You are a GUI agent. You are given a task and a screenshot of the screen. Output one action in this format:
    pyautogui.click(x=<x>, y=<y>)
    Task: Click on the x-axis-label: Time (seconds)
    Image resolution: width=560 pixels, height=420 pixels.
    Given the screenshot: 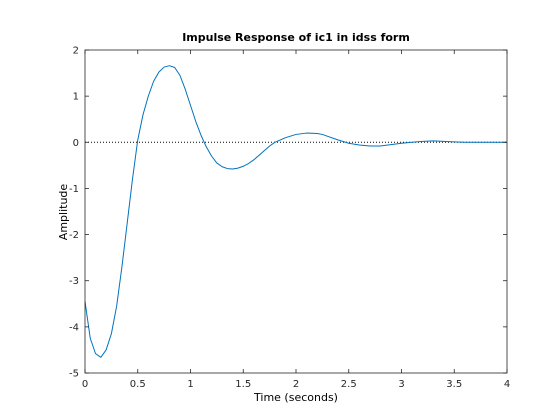 What is the action you would take?
    pyautogui.click(x=295, y=397)
    